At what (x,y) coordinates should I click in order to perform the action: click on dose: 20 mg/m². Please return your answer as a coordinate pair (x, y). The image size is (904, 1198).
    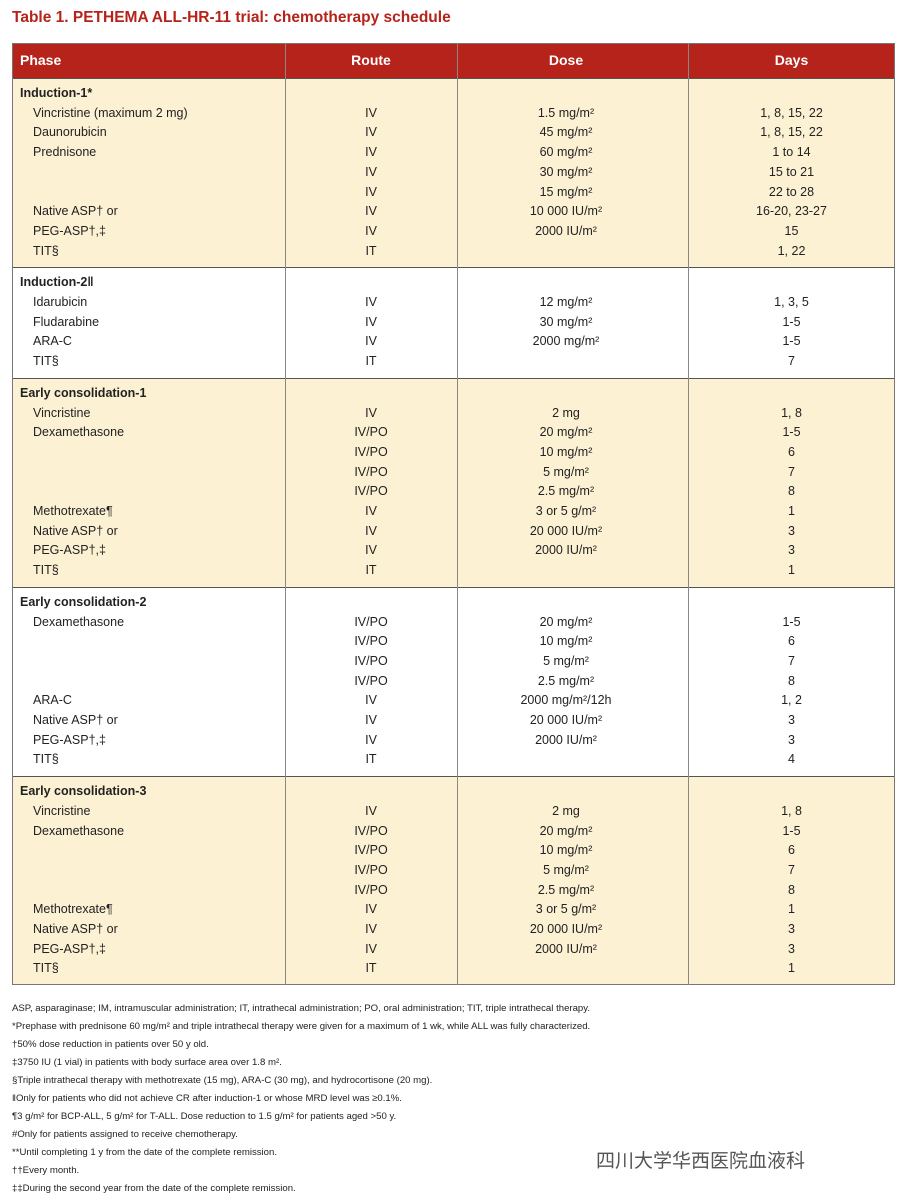
    Looking at the image, I should click on (566, 432).